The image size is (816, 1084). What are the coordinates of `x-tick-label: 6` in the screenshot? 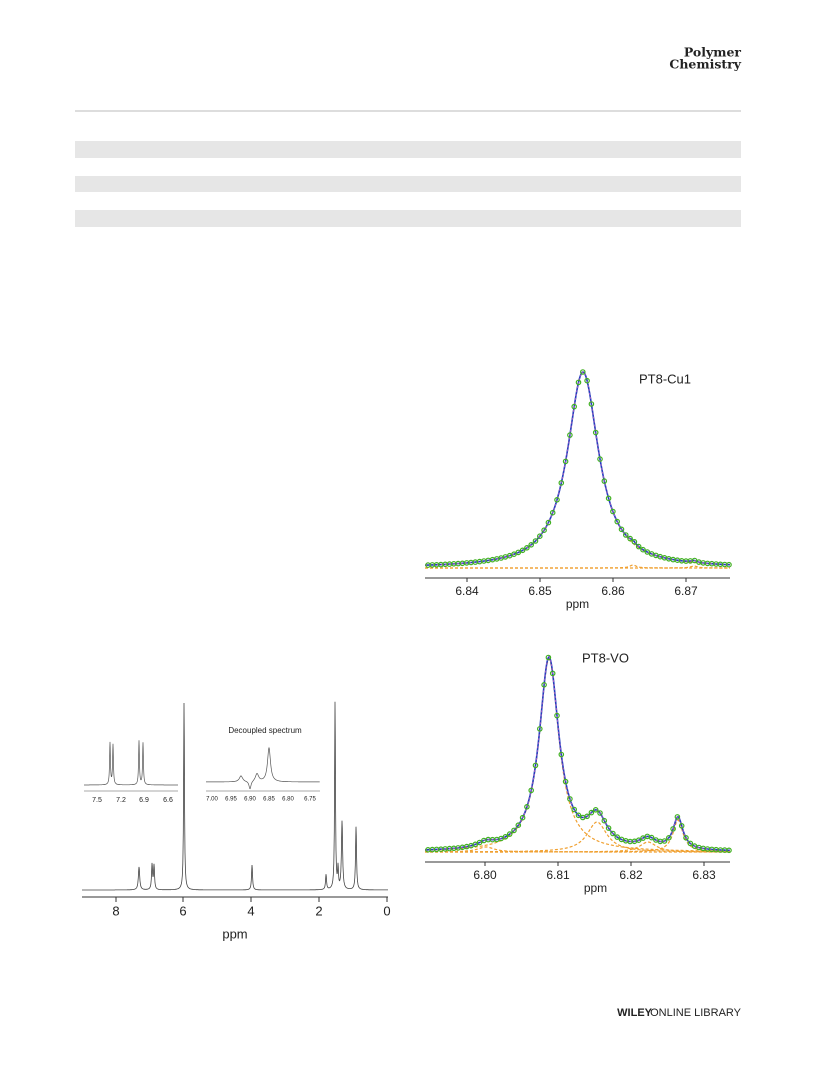 It's located at (182, 910).